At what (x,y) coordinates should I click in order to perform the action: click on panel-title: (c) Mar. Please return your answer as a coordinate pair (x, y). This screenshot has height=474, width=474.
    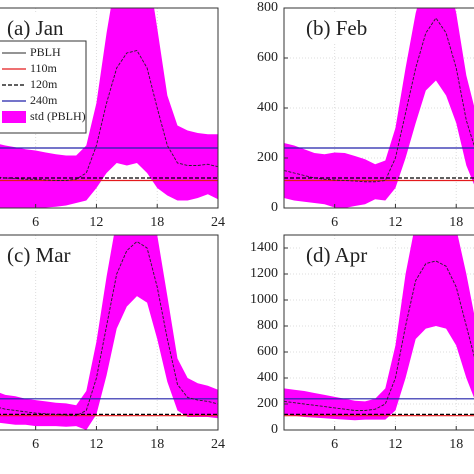
    Looking at the image, I should click on (39, 255).